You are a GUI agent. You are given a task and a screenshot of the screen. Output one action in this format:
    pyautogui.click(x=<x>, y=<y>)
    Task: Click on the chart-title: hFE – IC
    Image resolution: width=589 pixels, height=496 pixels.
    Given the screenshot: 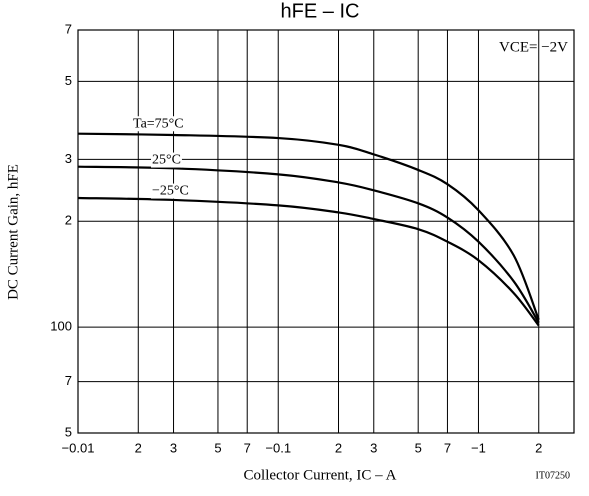 What is the action you would take?
    pyautogui.click(x=320, y=11)
    